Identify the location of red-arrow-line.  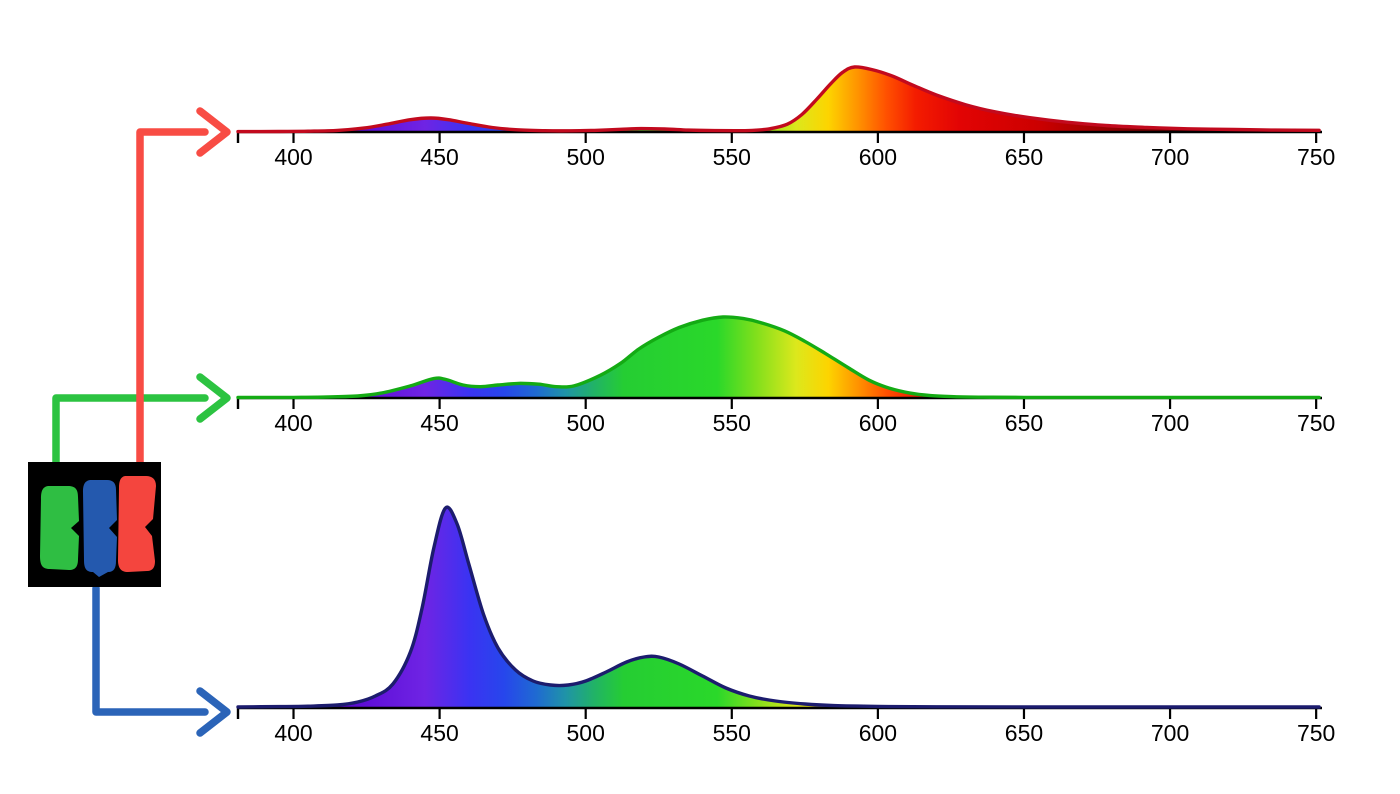
(172, 297).